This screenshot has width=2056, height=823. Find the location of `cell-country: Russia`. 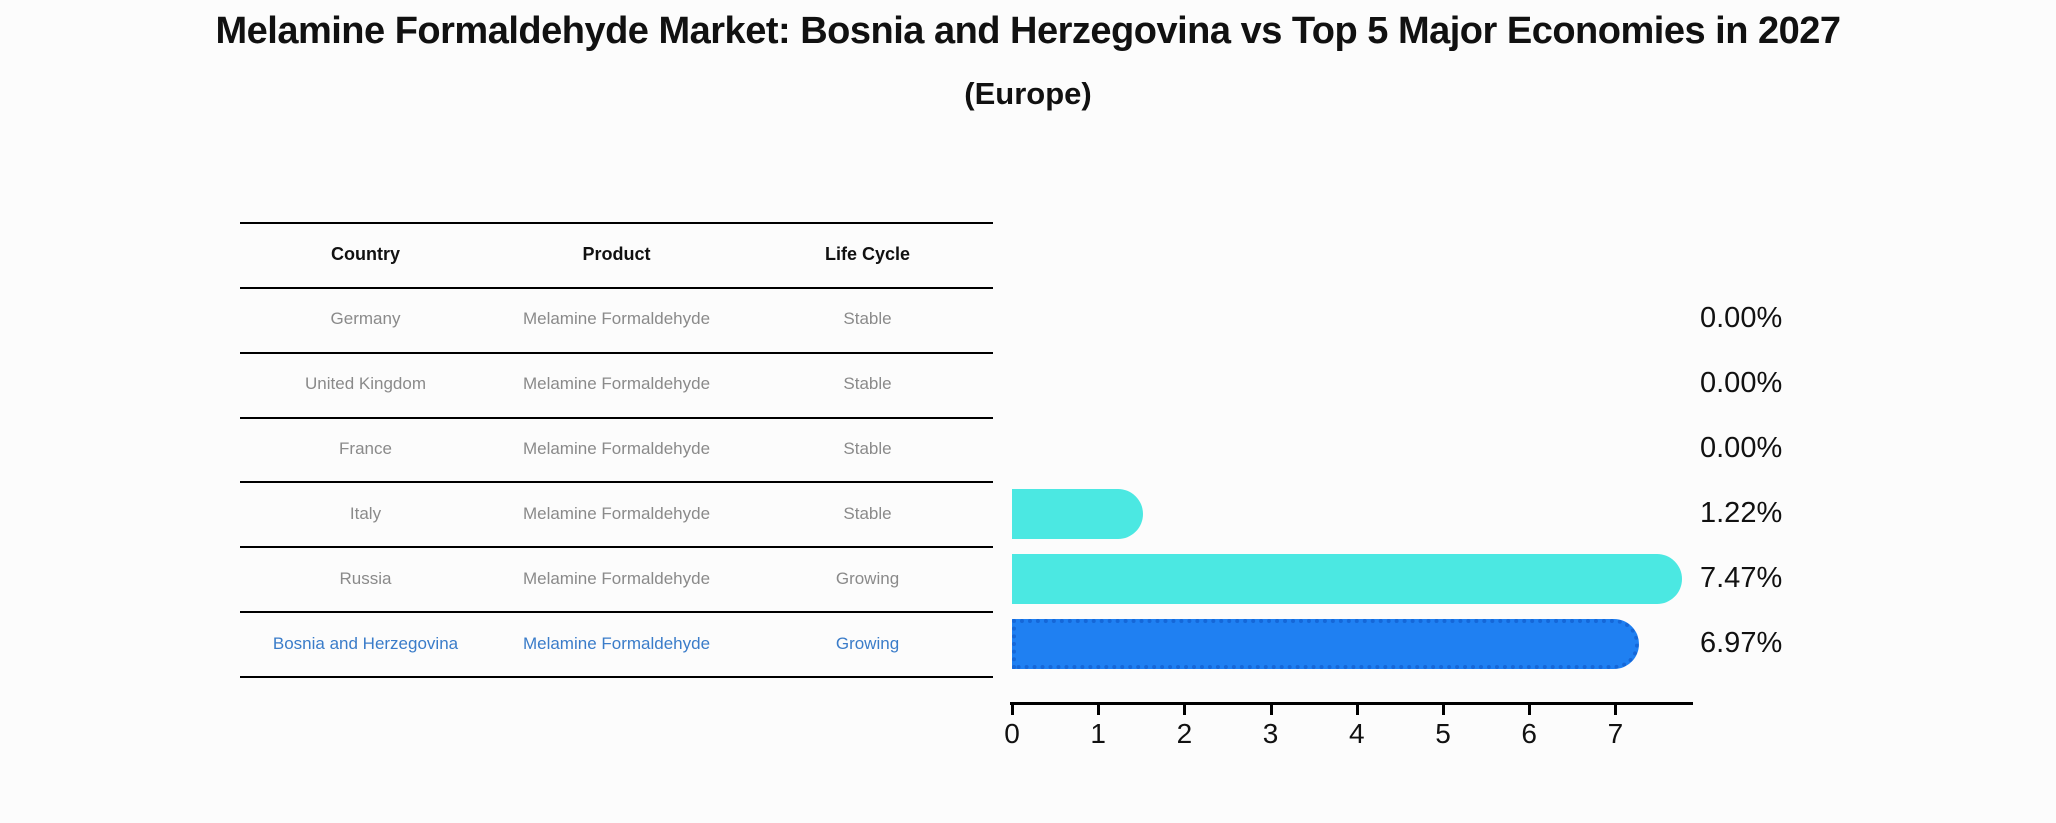

cell-country: Russia is located at coordinates (365, 578).